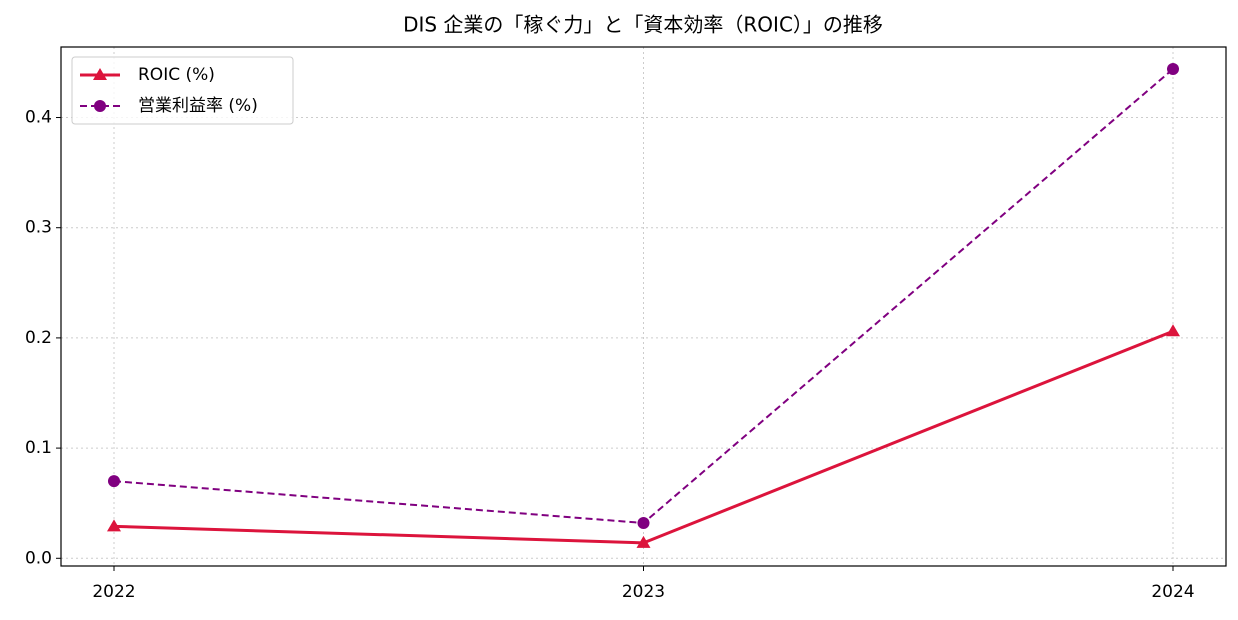 The width and height of the screenshot is (1238, 620). What do you see at coordinates (38, 558) in the screenshot?
I see `y-tick-label: 0.0` at bounding box center [38, 558].